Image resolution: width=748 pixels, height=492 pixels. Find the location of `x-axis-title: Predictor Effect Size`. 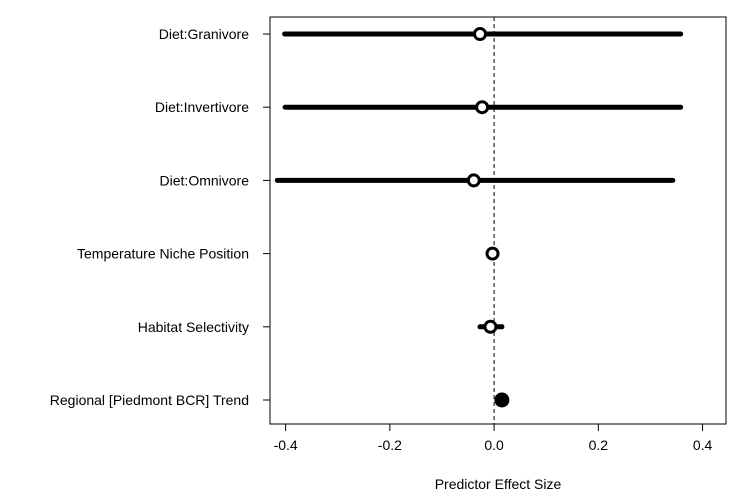

x-axis-title: Predictor Effect Size is located at coordinates (498, 484).